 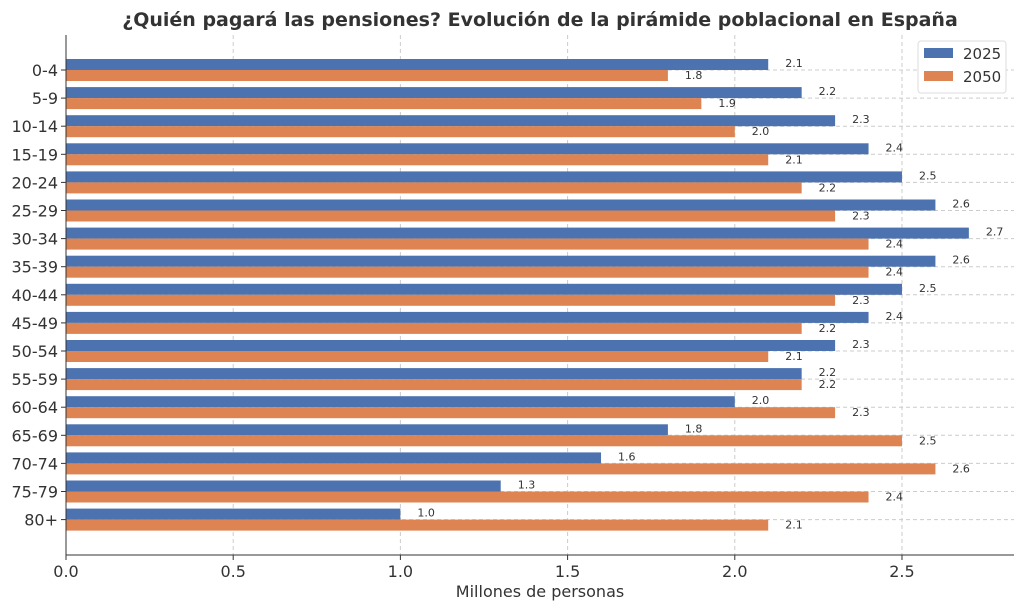 I want to click on data-label-2025: 1.8, so click(x=694, y=428).